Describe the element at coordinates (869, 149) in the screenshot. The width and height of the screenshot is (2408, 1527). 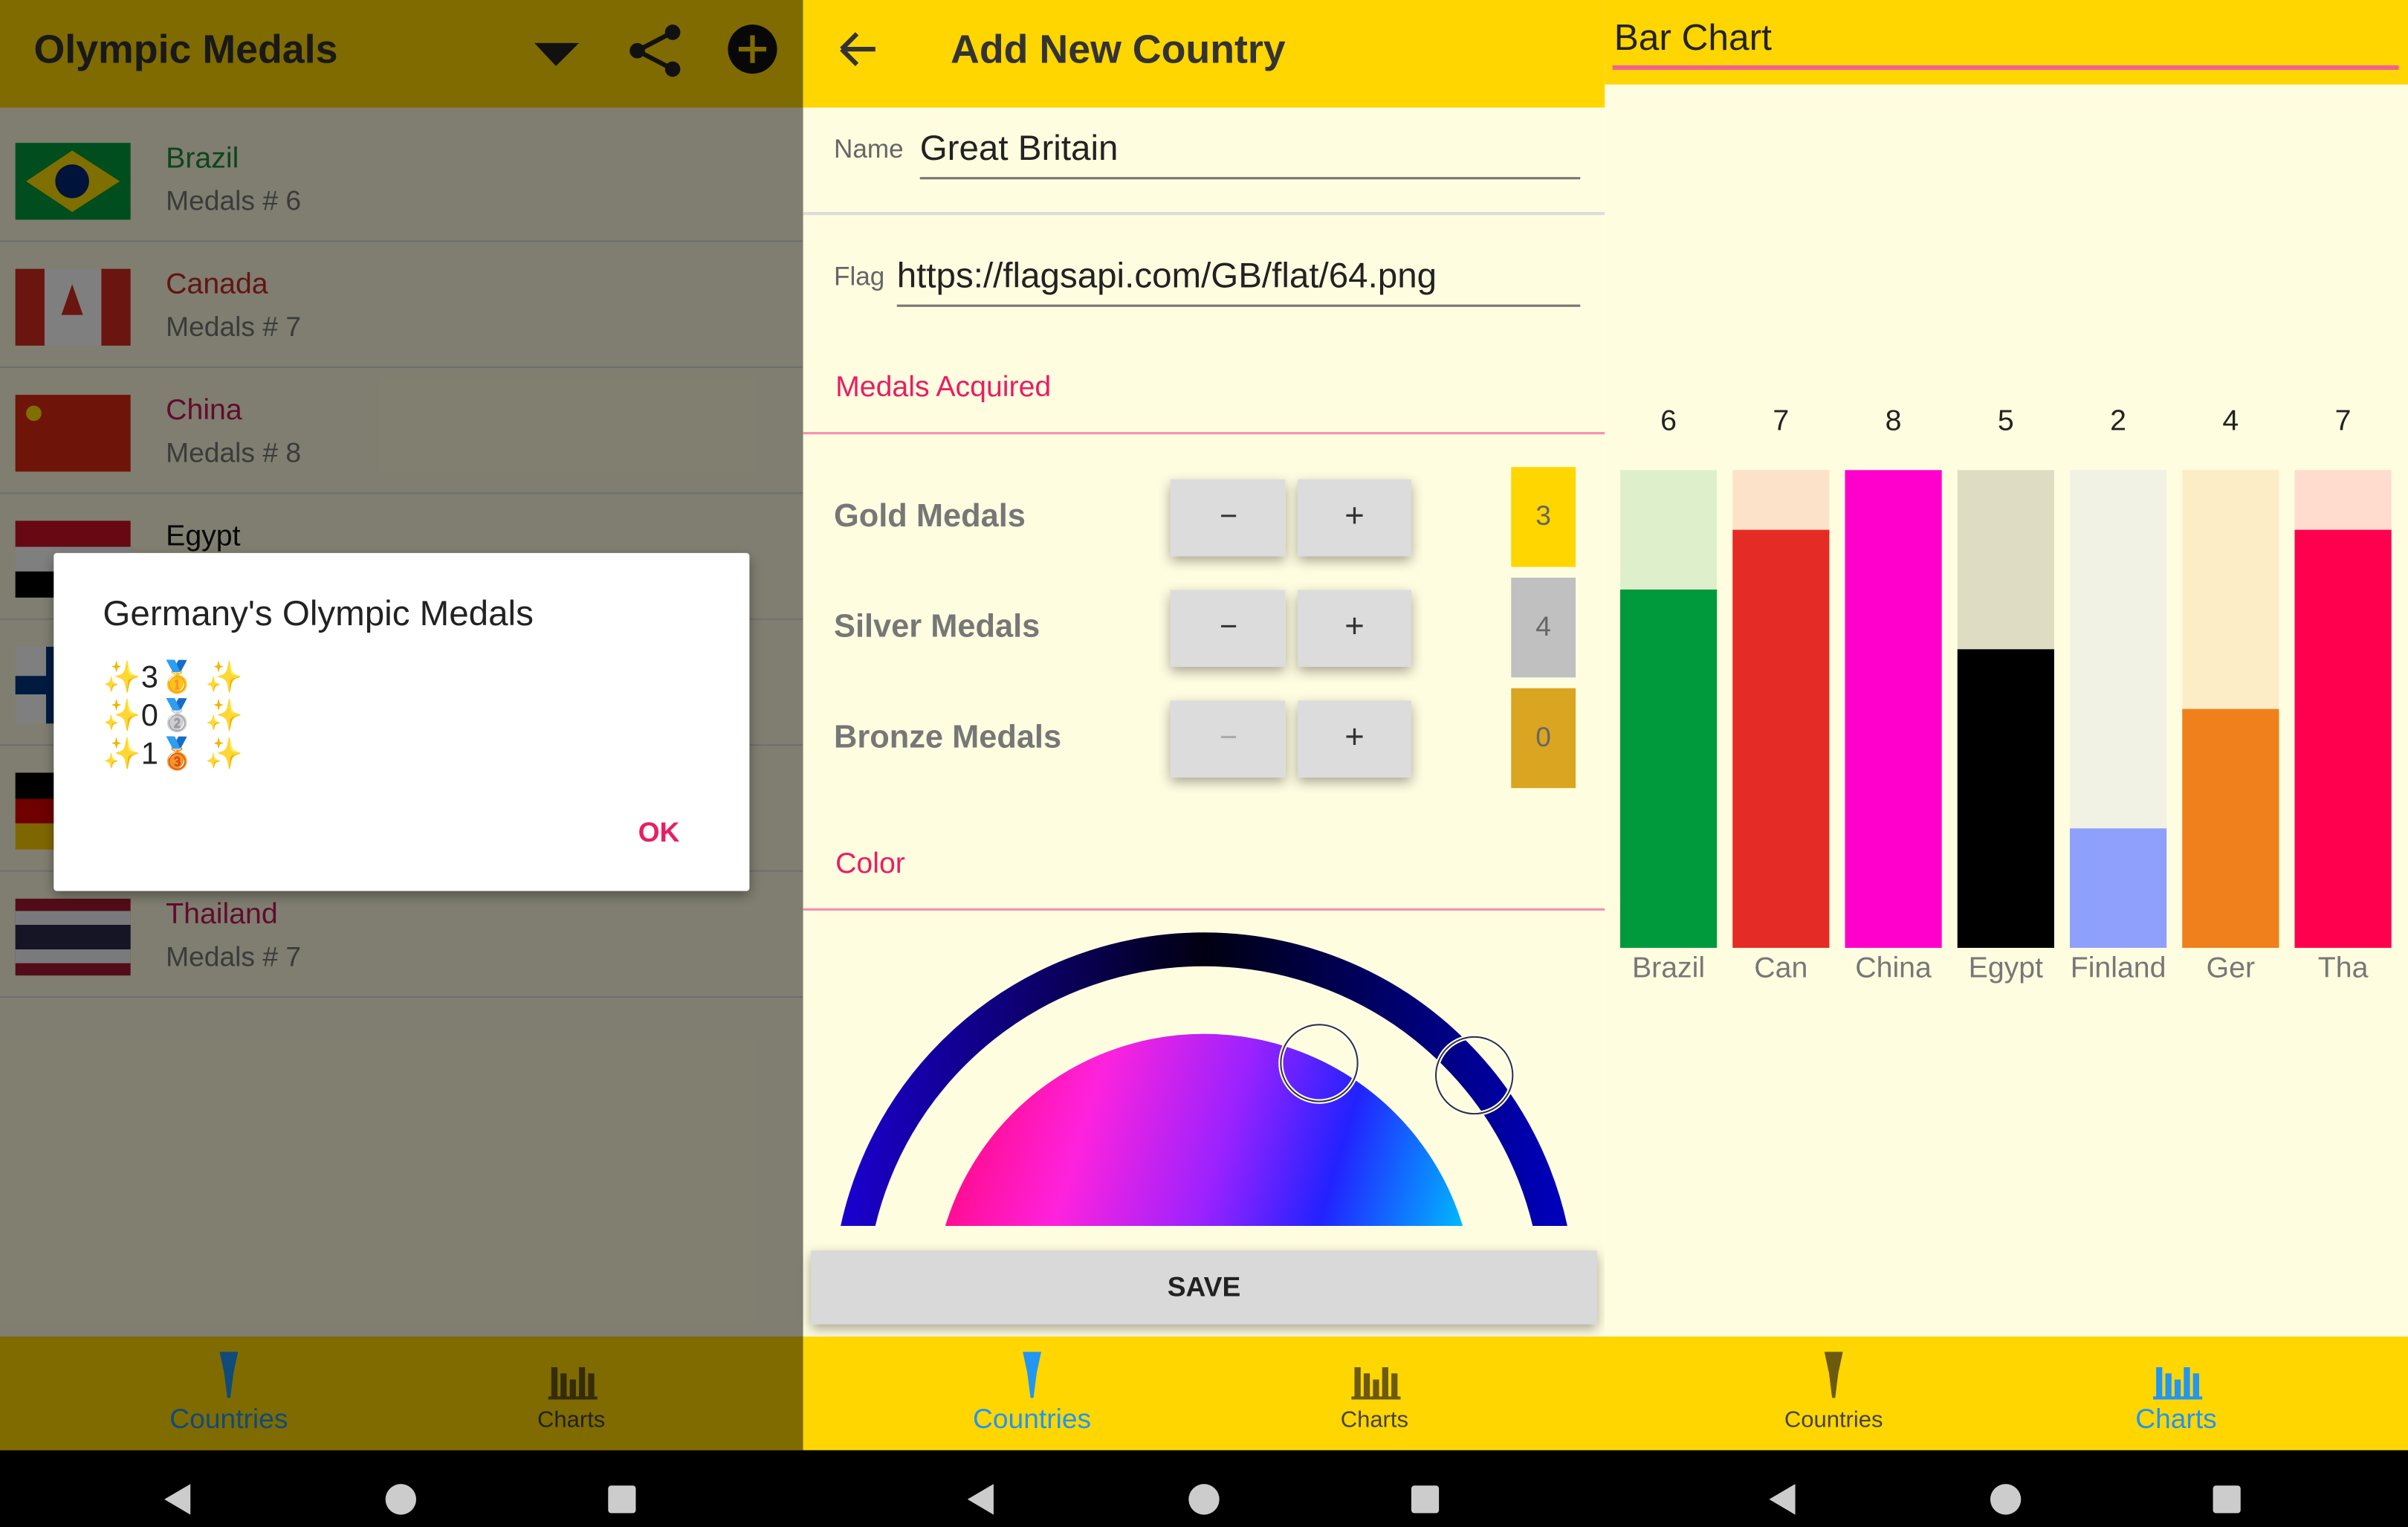
I see `field-label: Name` at that location.